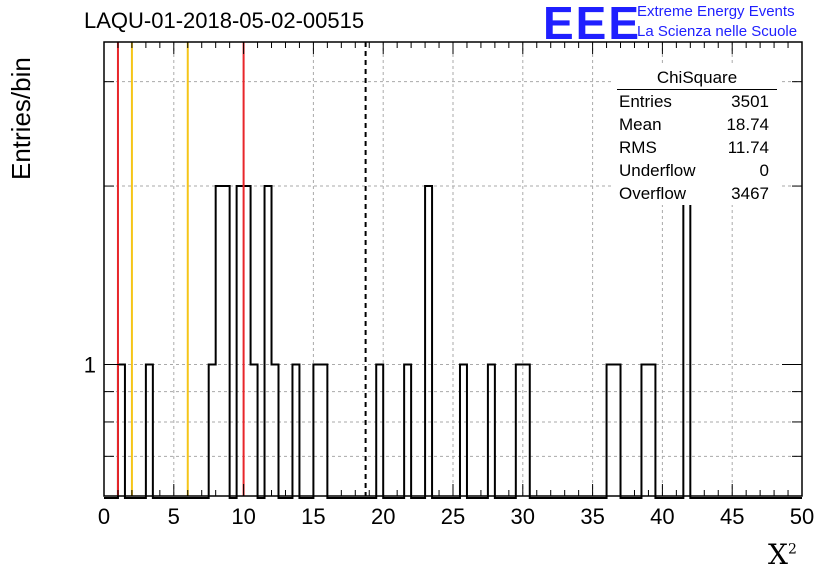 The image size is (836, 572). I want to click on x-tick-label: 50, so click(802, 516).